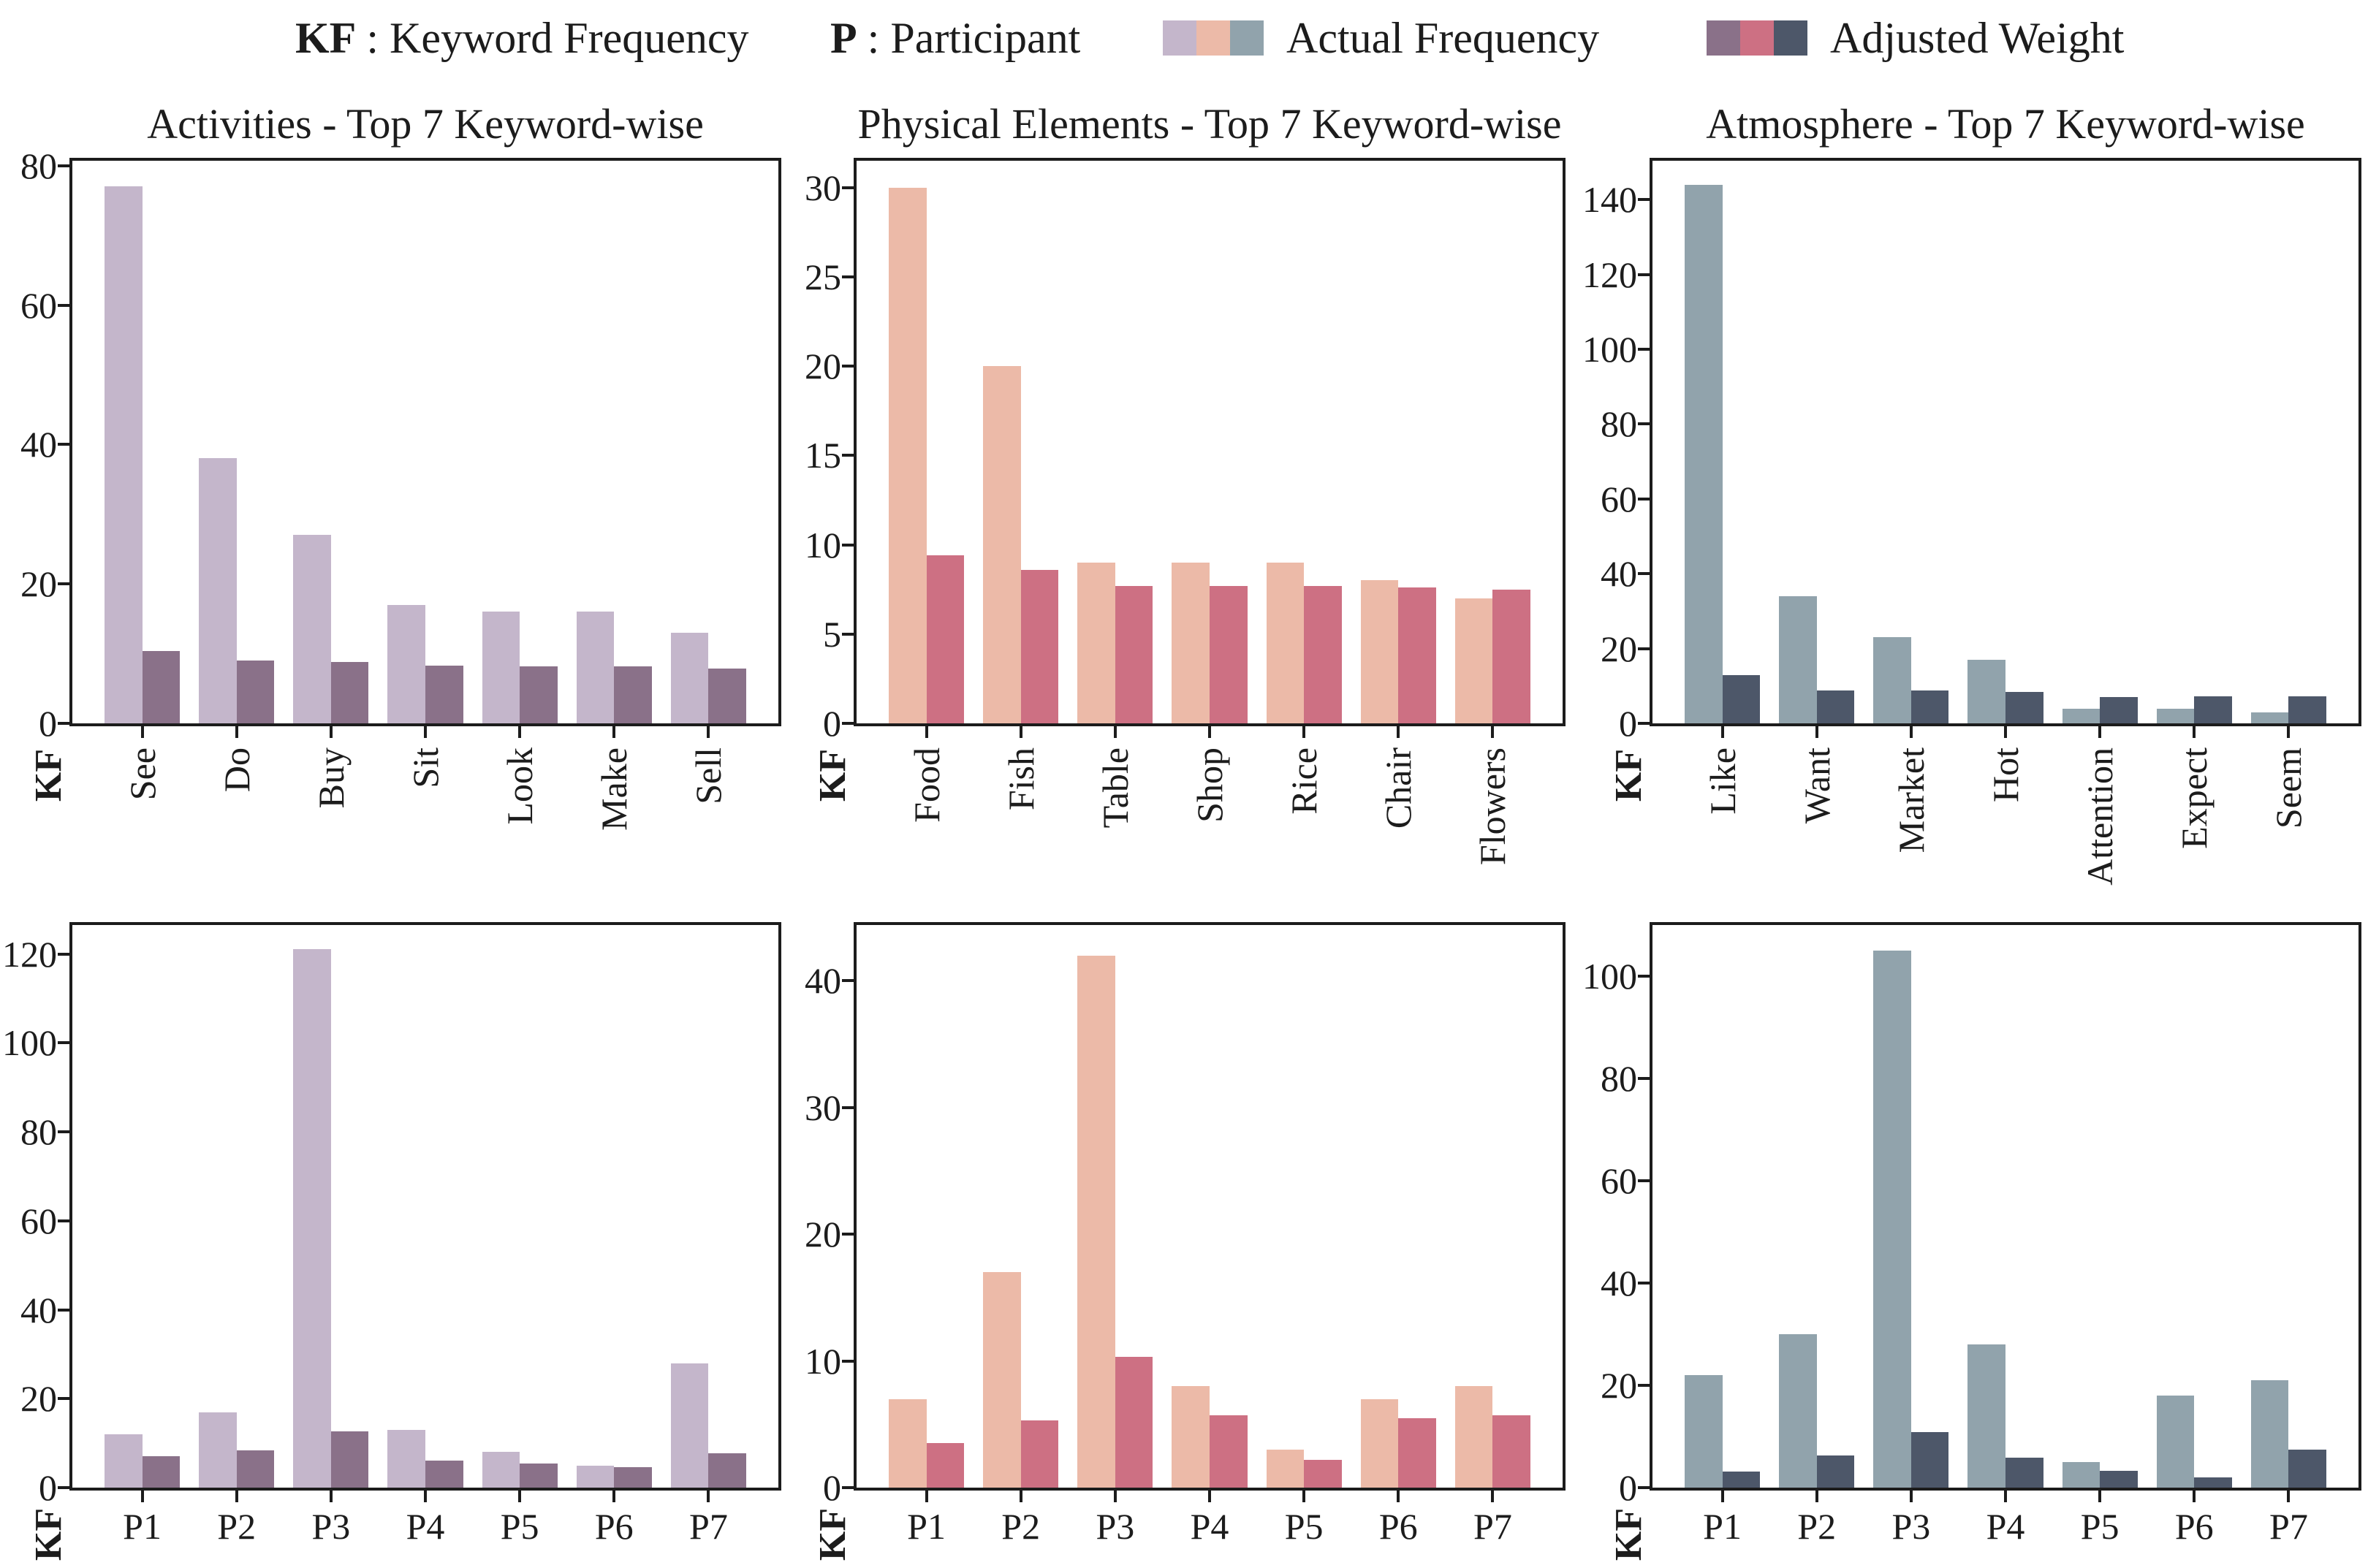  Describe the element at coordinates (1179, 38) in the screenshot. I see `swatch-color-cell` at that location.